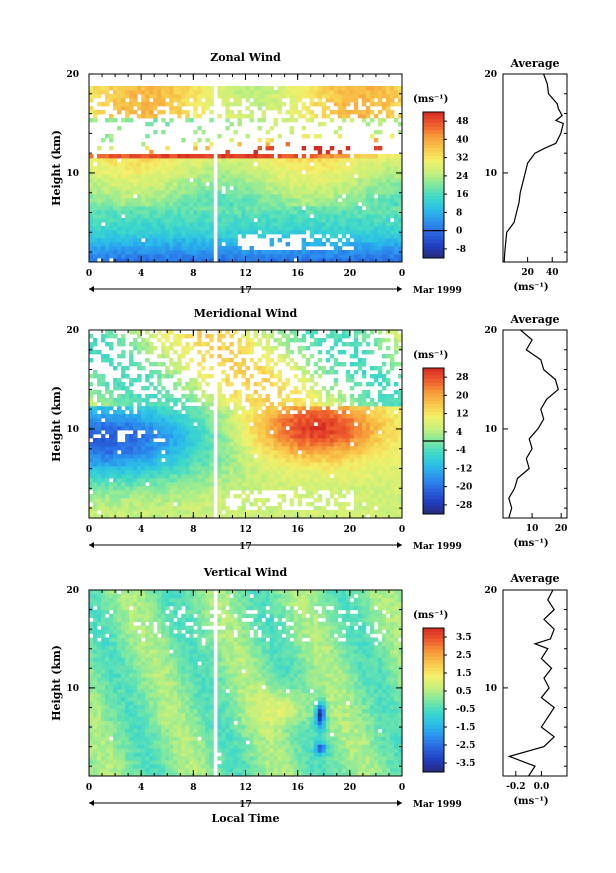 The image size is (616, 873). What do you see at coordinates (246, 174) in the screenshot?
I see `heatmap-cells` at bounding box center [246, 174].